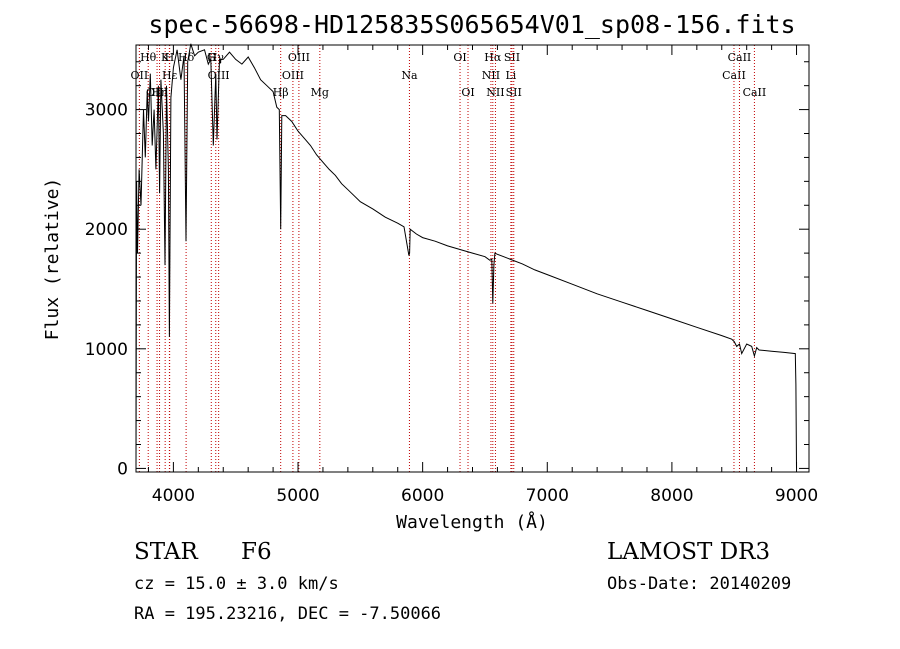 The height and width of the screenshot is (649, 900). I want to click on line-marker-label: OII, so click(140, 75).